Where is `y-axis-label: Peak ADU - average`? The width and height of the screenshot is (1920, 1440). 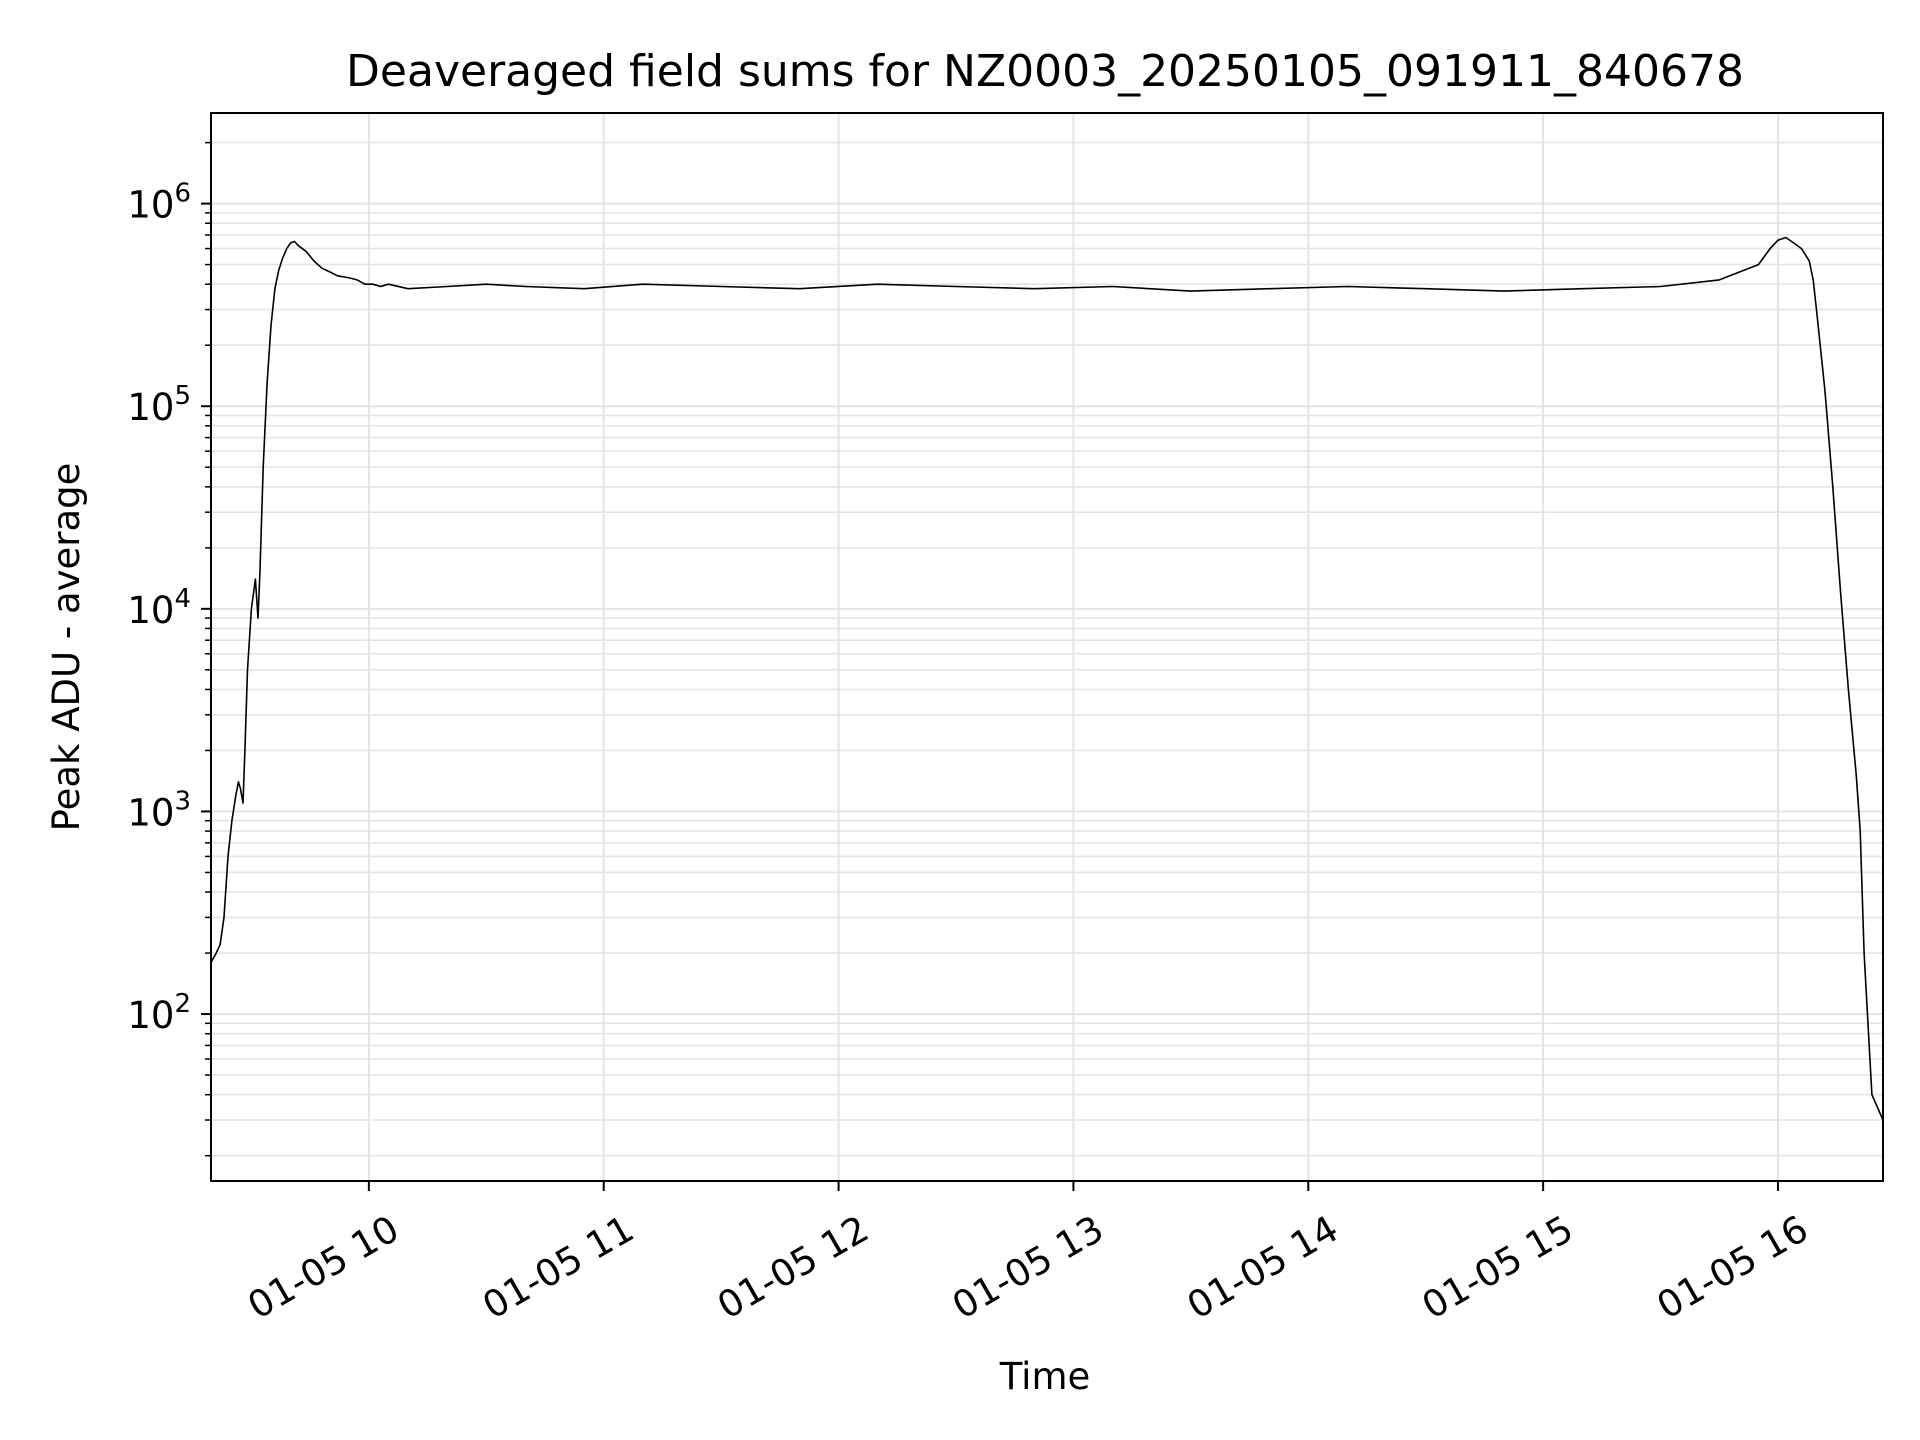
y-axis-label: Peak ADU - average is located at coordinates (66, 647).